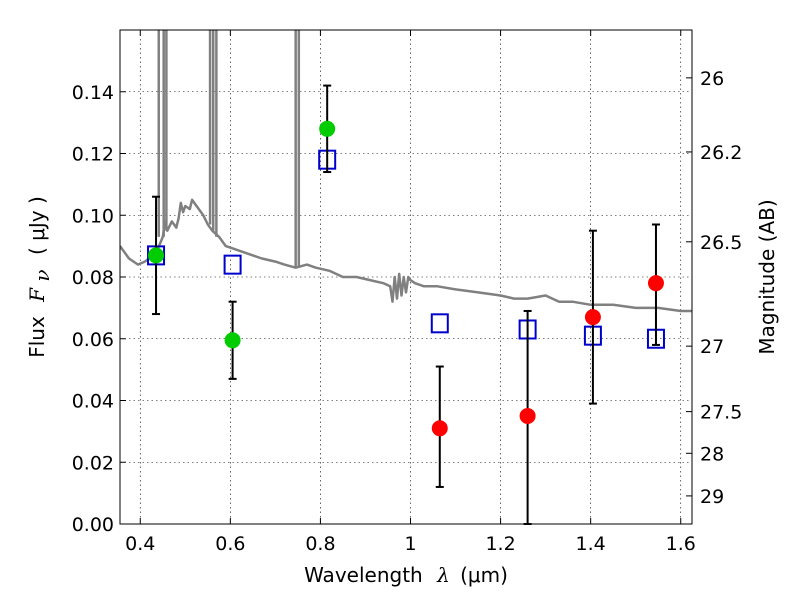 Image resolution: width=800 pixels, height=600 pixels. What do you see at coordinates (721, 243) in the screenshot?
I see `y2-tick-label: 26.5` at bounding box center [721, 243].